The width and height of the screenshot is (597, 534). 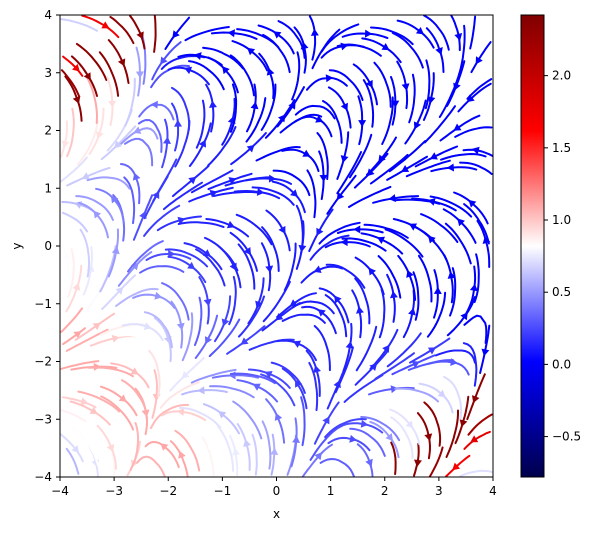 What do you see at coordinates (277, 491) in the screenshot?
I see `x-tick-label: 0` at bounding box center [277, 491].